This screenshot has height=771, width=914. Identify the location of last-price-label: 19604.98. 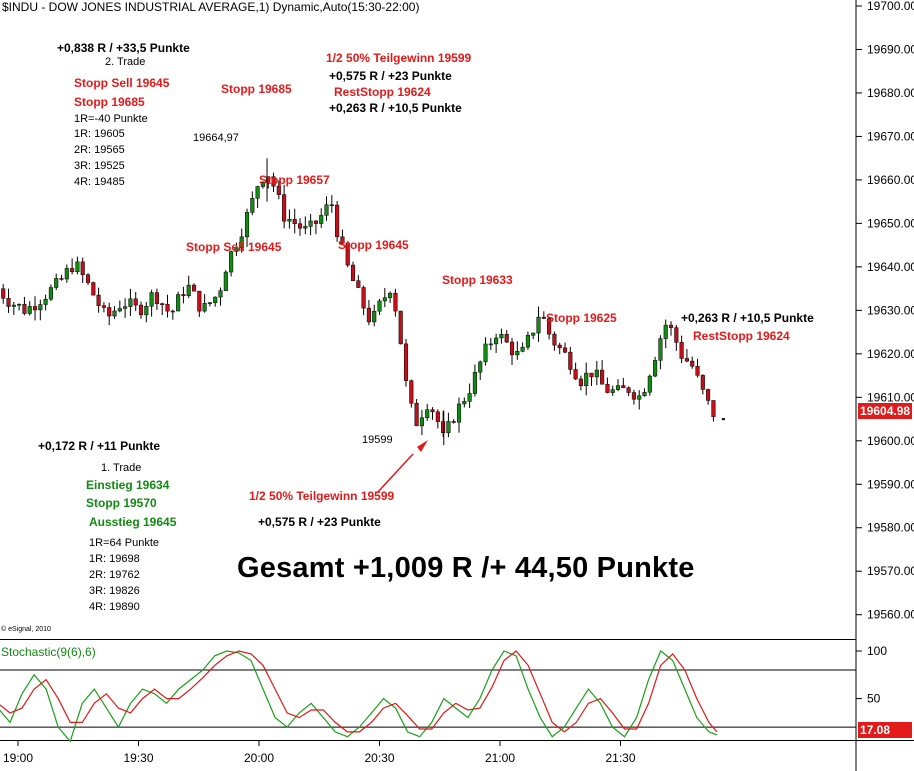
(885, 411).